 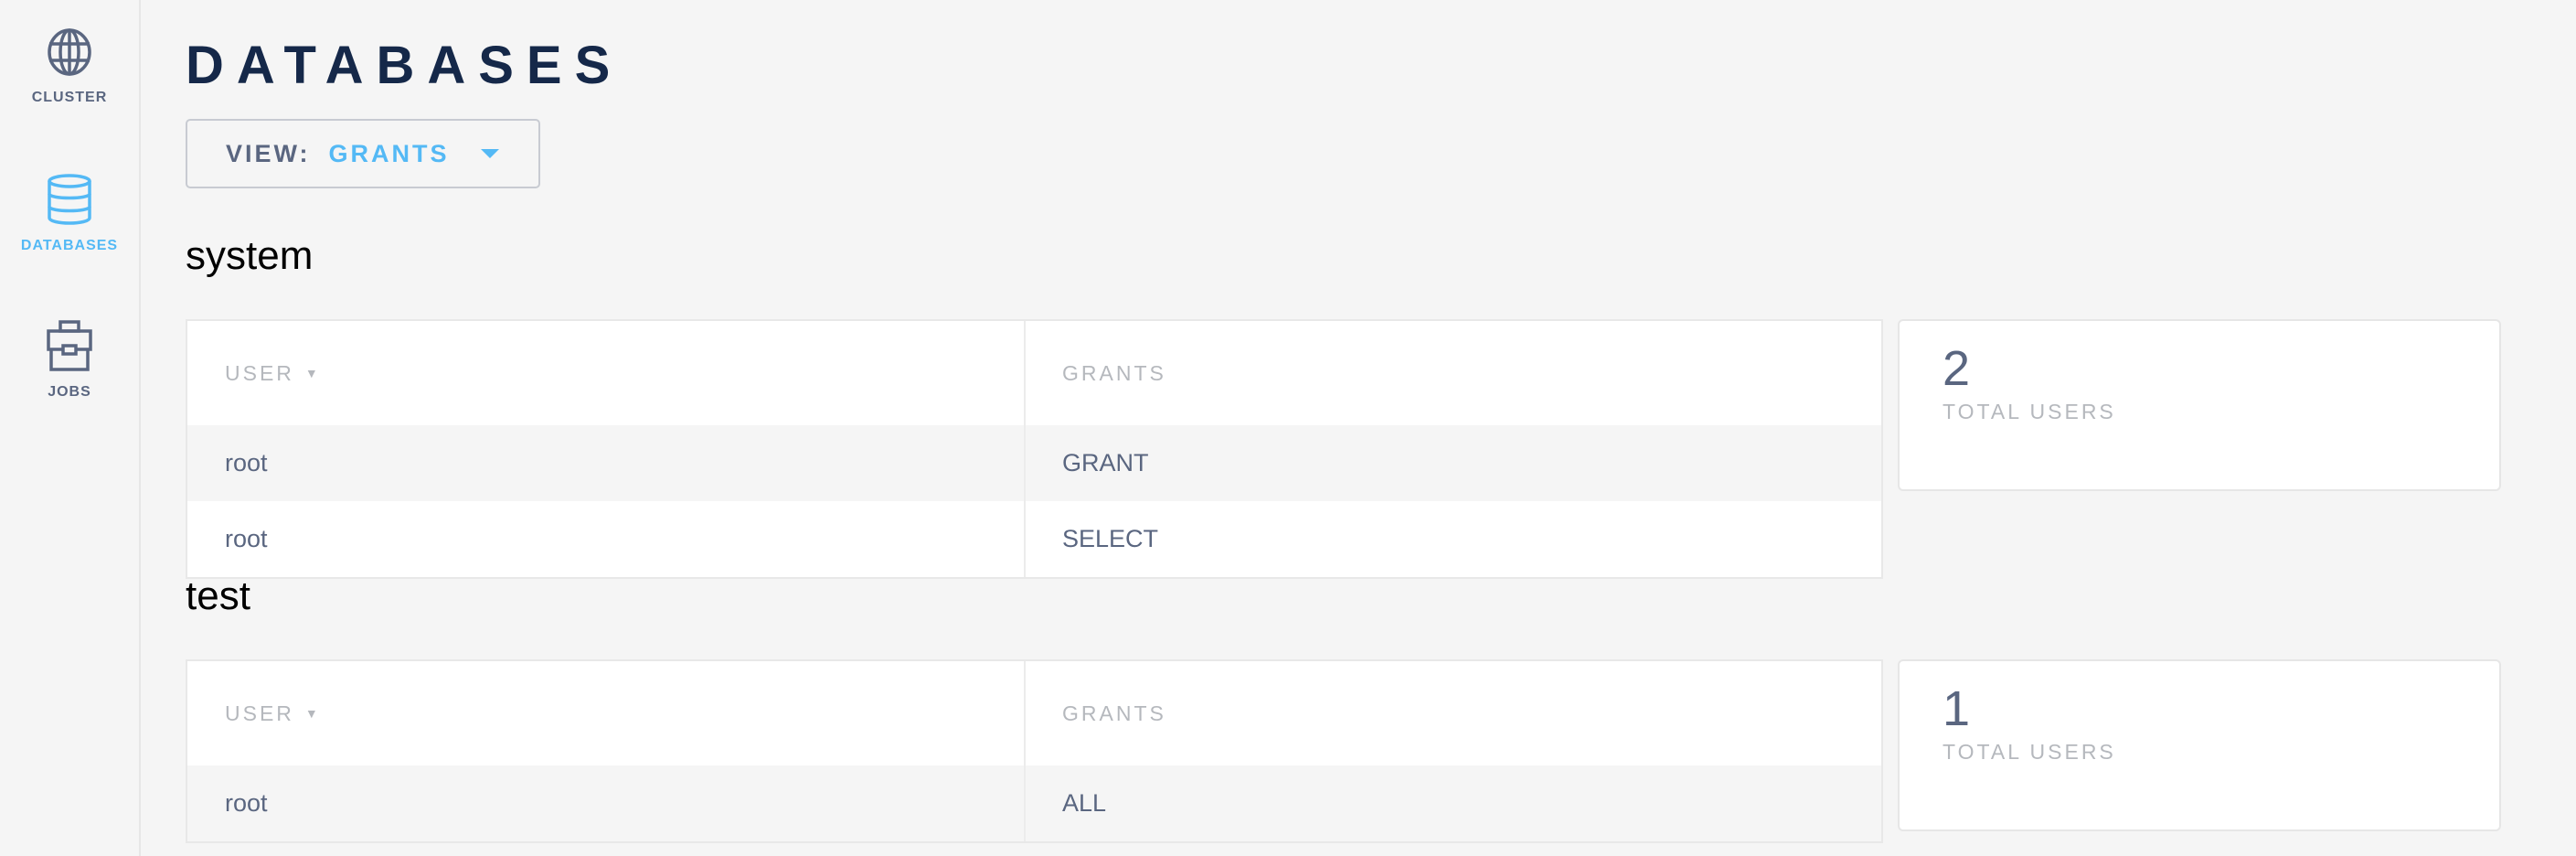 I want to click on globe-icon, so click(x=69, y=52).